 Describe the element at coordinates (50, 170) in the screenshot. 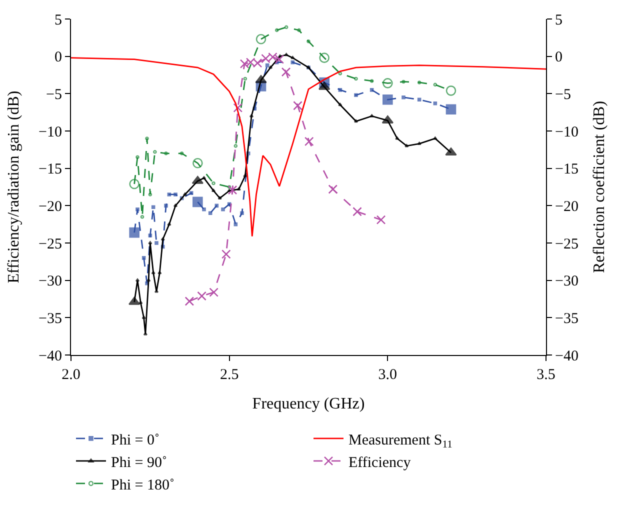

I see `y-tick-label: −15` at that location.